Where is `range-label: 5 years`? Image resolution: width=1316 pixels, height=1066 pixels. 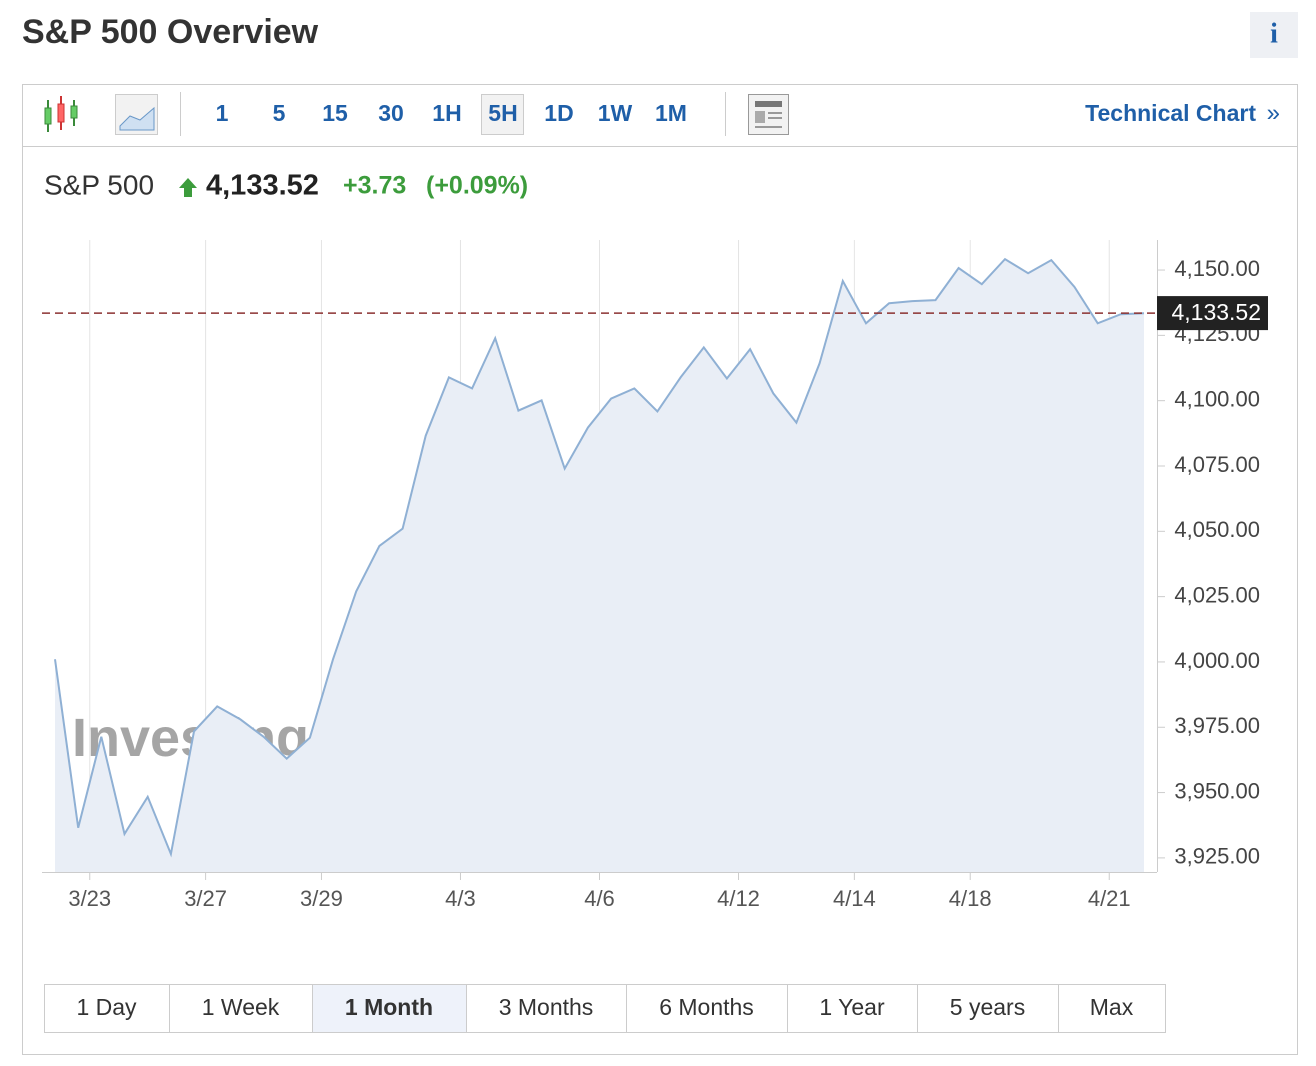 range-label: 5 years is located at coordinates (987, 1007).